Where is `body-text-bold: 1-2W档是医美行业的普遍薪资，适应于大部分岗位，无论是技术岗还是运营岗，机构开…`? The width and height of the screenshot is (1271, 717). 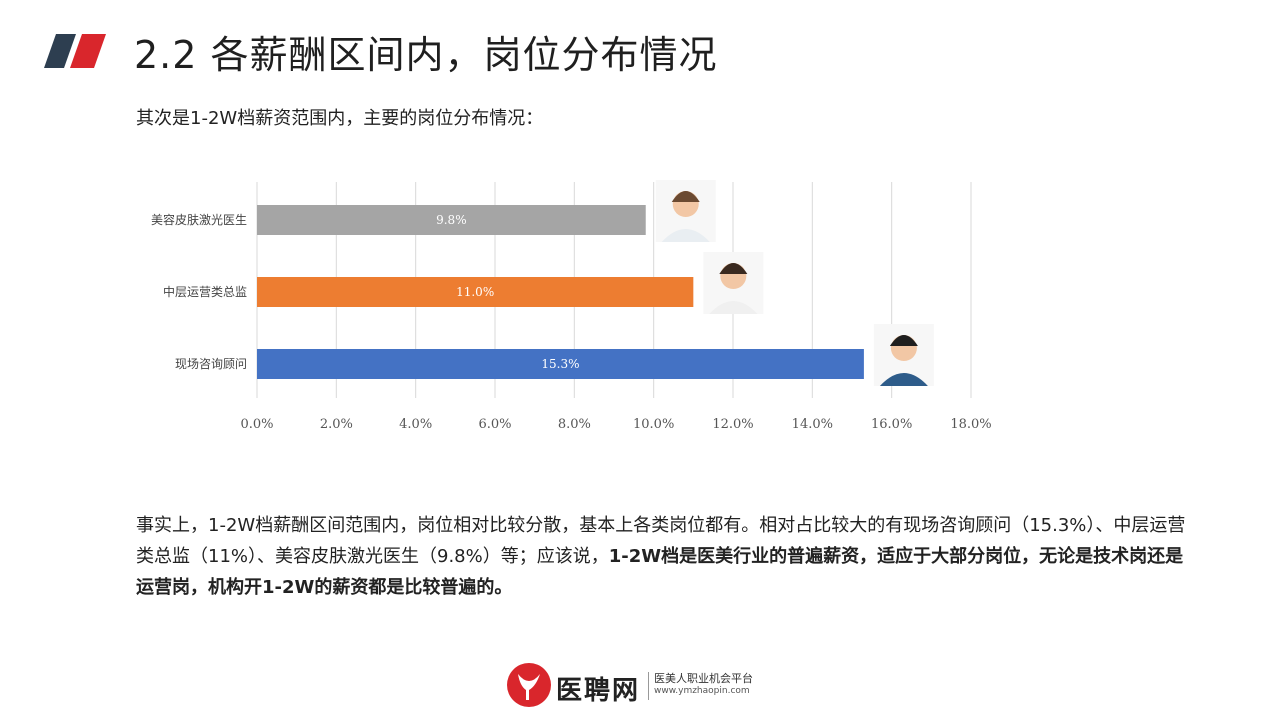
body-text-bold: 1-2W档是医美行业的普遍薪资，适应于大部分岗位，无论是技术岗还是运营岗，机构开… is located at coordinates (660, 572).